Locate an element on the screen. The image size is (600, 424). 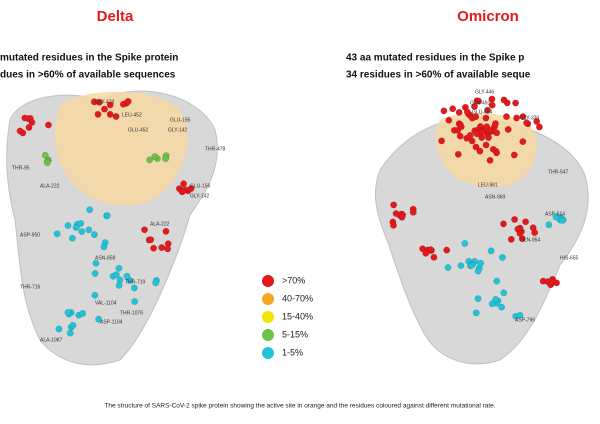
panel-title: Delta is located at coordinates (115, 16).